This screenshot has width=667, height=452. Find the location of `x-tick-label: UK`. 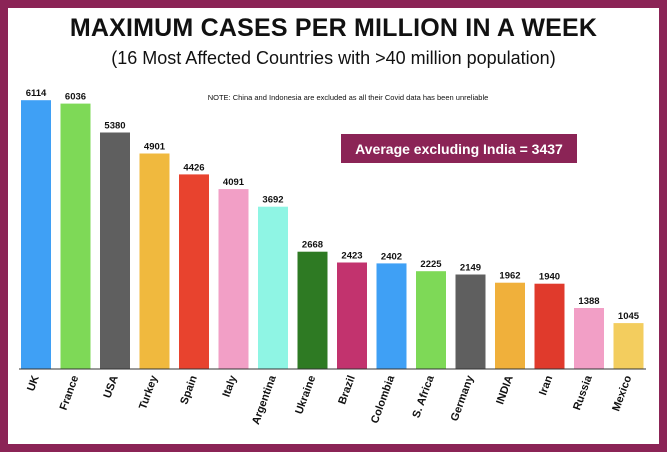

x-tick-label: UK is located at coordinates (33, 383).